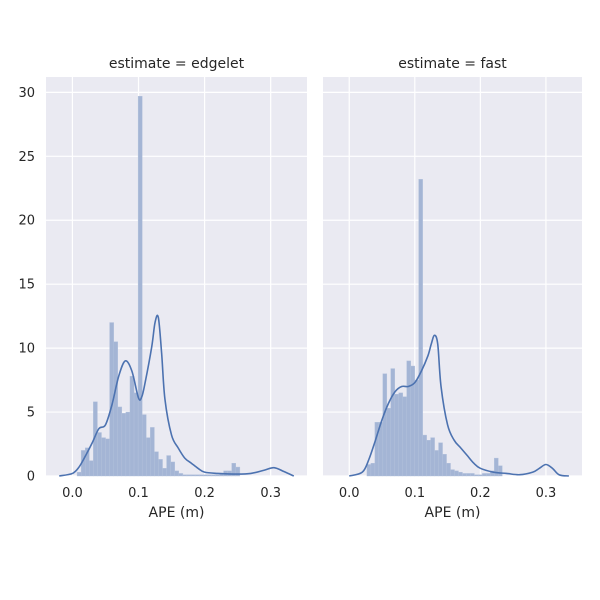  I want to click on y-tick-label: 30, so click(26, 93).